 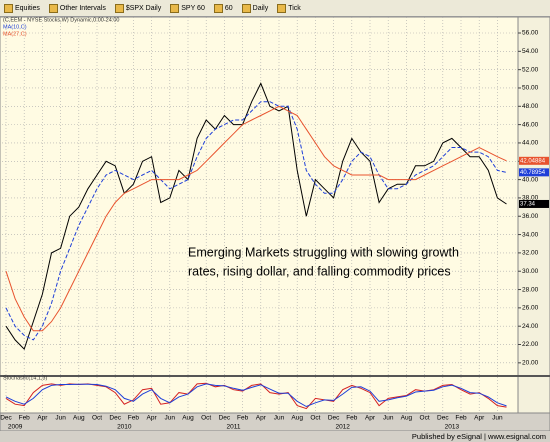 I want to click on y-tick-label: 22.00, so click(x=530, y=344).